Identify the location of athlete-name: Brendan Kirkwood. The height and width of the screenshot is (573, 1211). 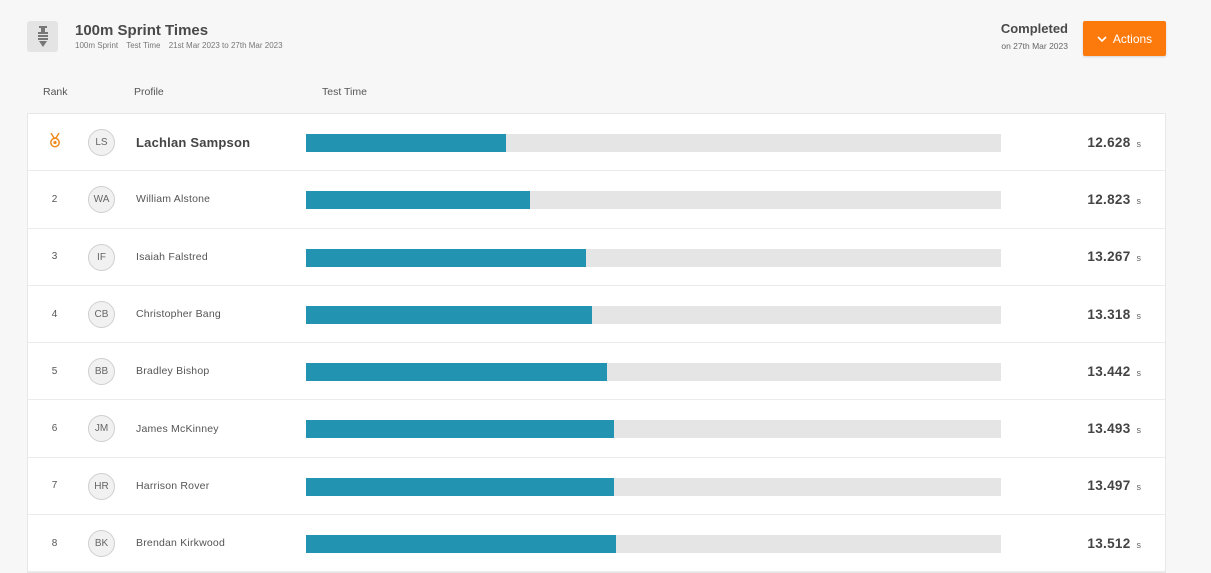
(180, 543).